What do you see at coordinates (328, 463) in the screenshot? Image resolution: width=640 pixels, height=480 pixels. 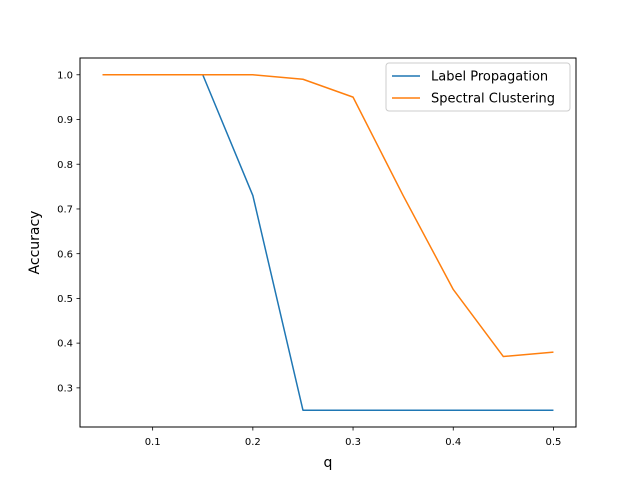 I see `x-axis-label: q` at bounding box center [328, 463].